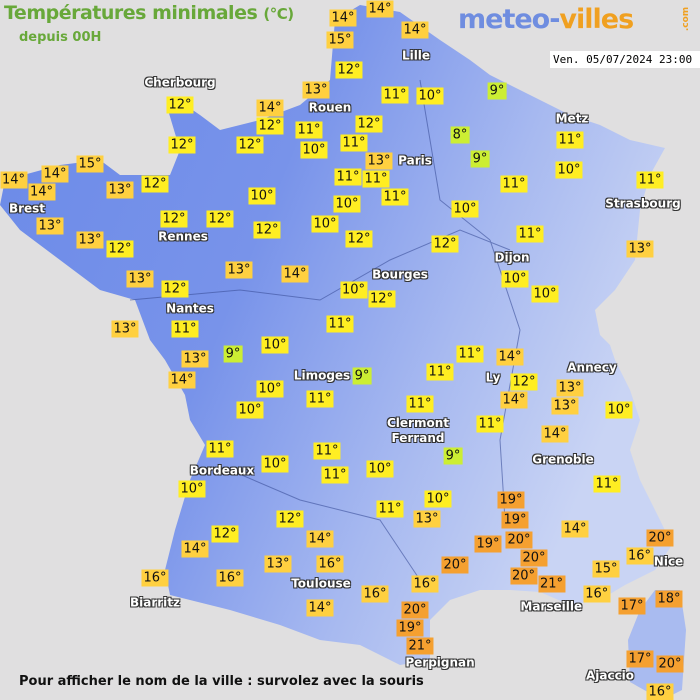 This screenshot has width=700, height=700. Describe the element at coordinates (632, 606) in the screenshot. I see `temperature-marker: 17°` at that location.